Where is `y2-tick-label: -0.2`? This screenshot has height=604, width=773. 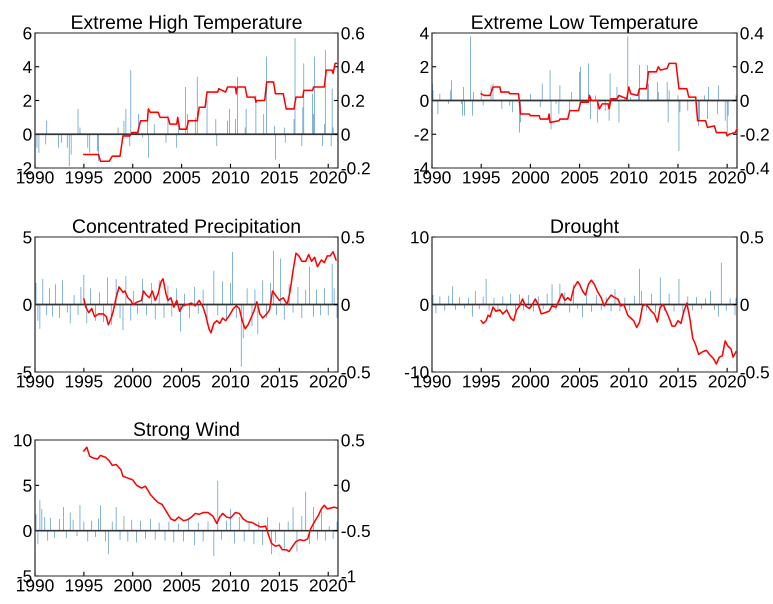
y2-tick-label: -0.2 is located at coordinates (754, 134).